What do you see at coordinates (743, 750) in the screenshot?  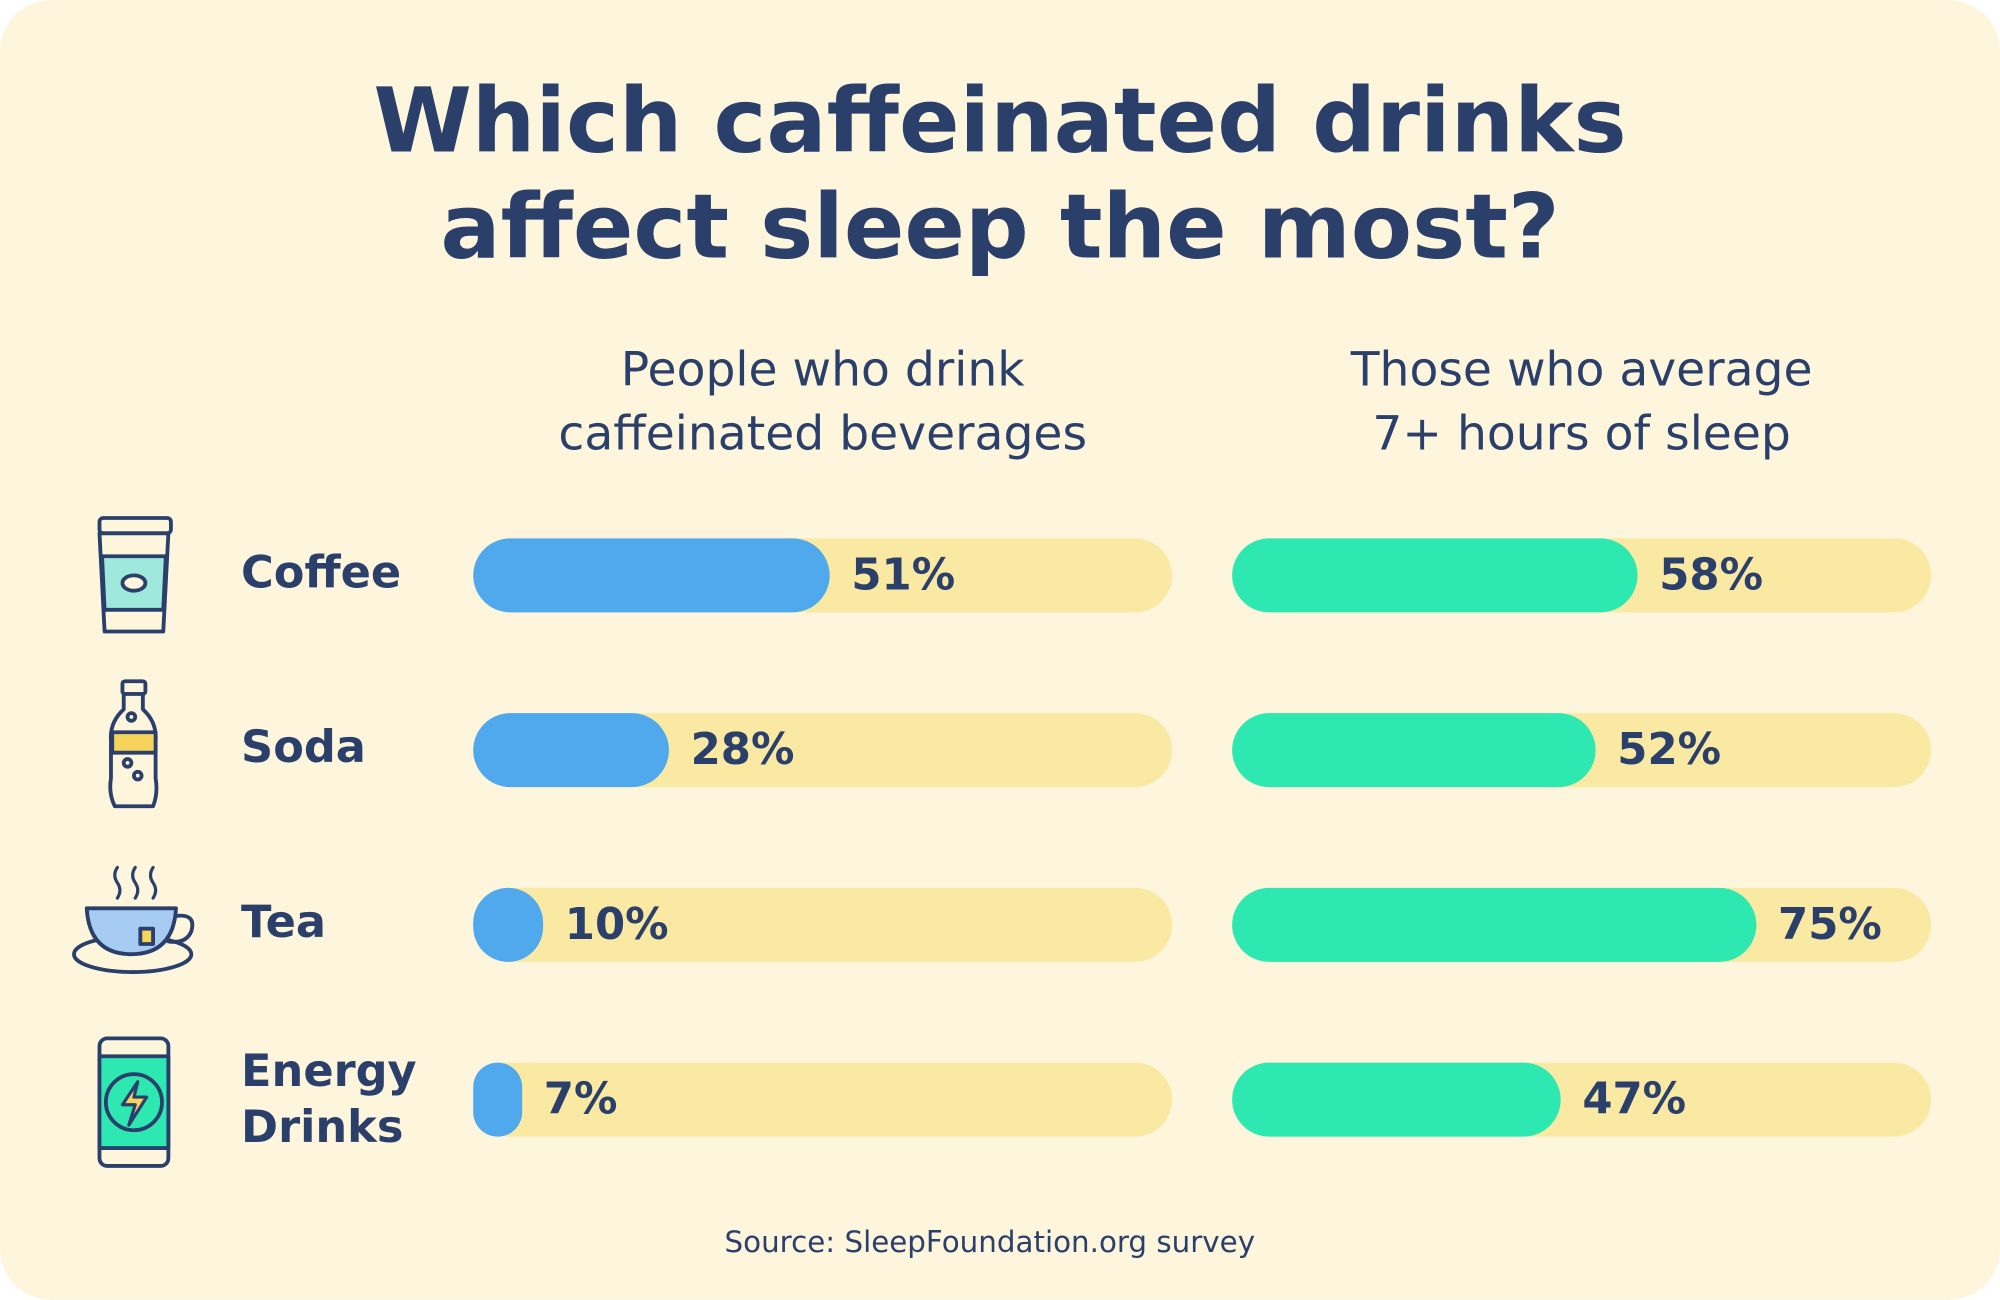 I see `value-label: 28%` at bounding box center [743, 750].